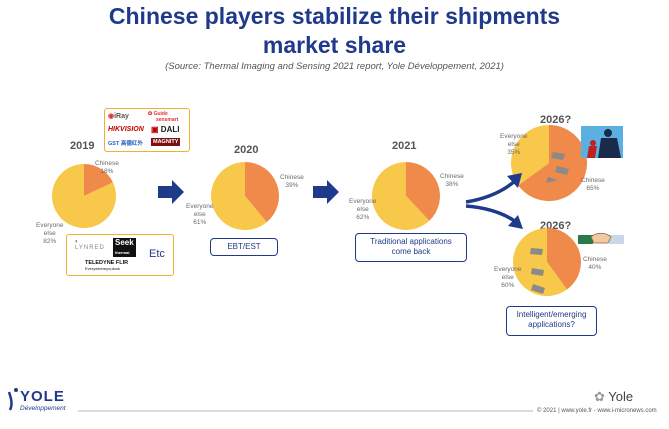 This screenshot has width=669, height=429. What do you see at coordinates (163, 117) in the screenshot?
I see `guide-logo: ✪ Guide sensmart` at bounding box center [163, 117].